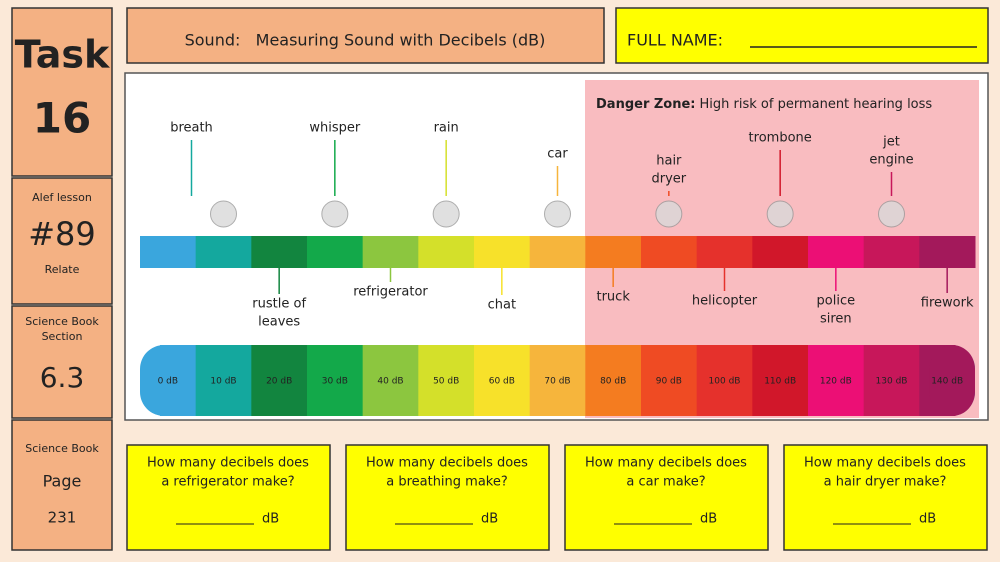  What do you see at coordinates (62, 321) in the screenshot?
I see `section-label: Science Book` at bounding box center [62, 321].